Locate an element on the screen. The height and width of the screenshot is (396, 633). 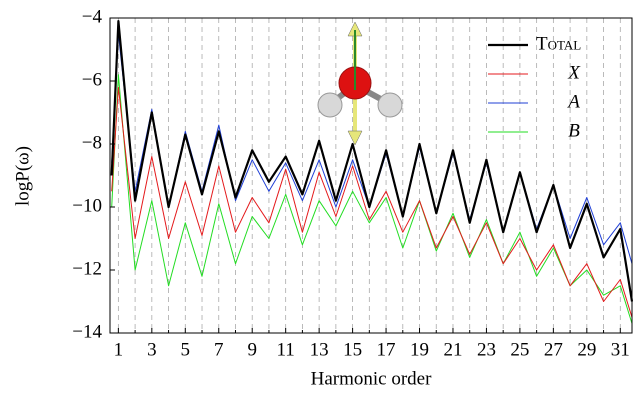
legend-label: Total is located at coordinates (558, 43).